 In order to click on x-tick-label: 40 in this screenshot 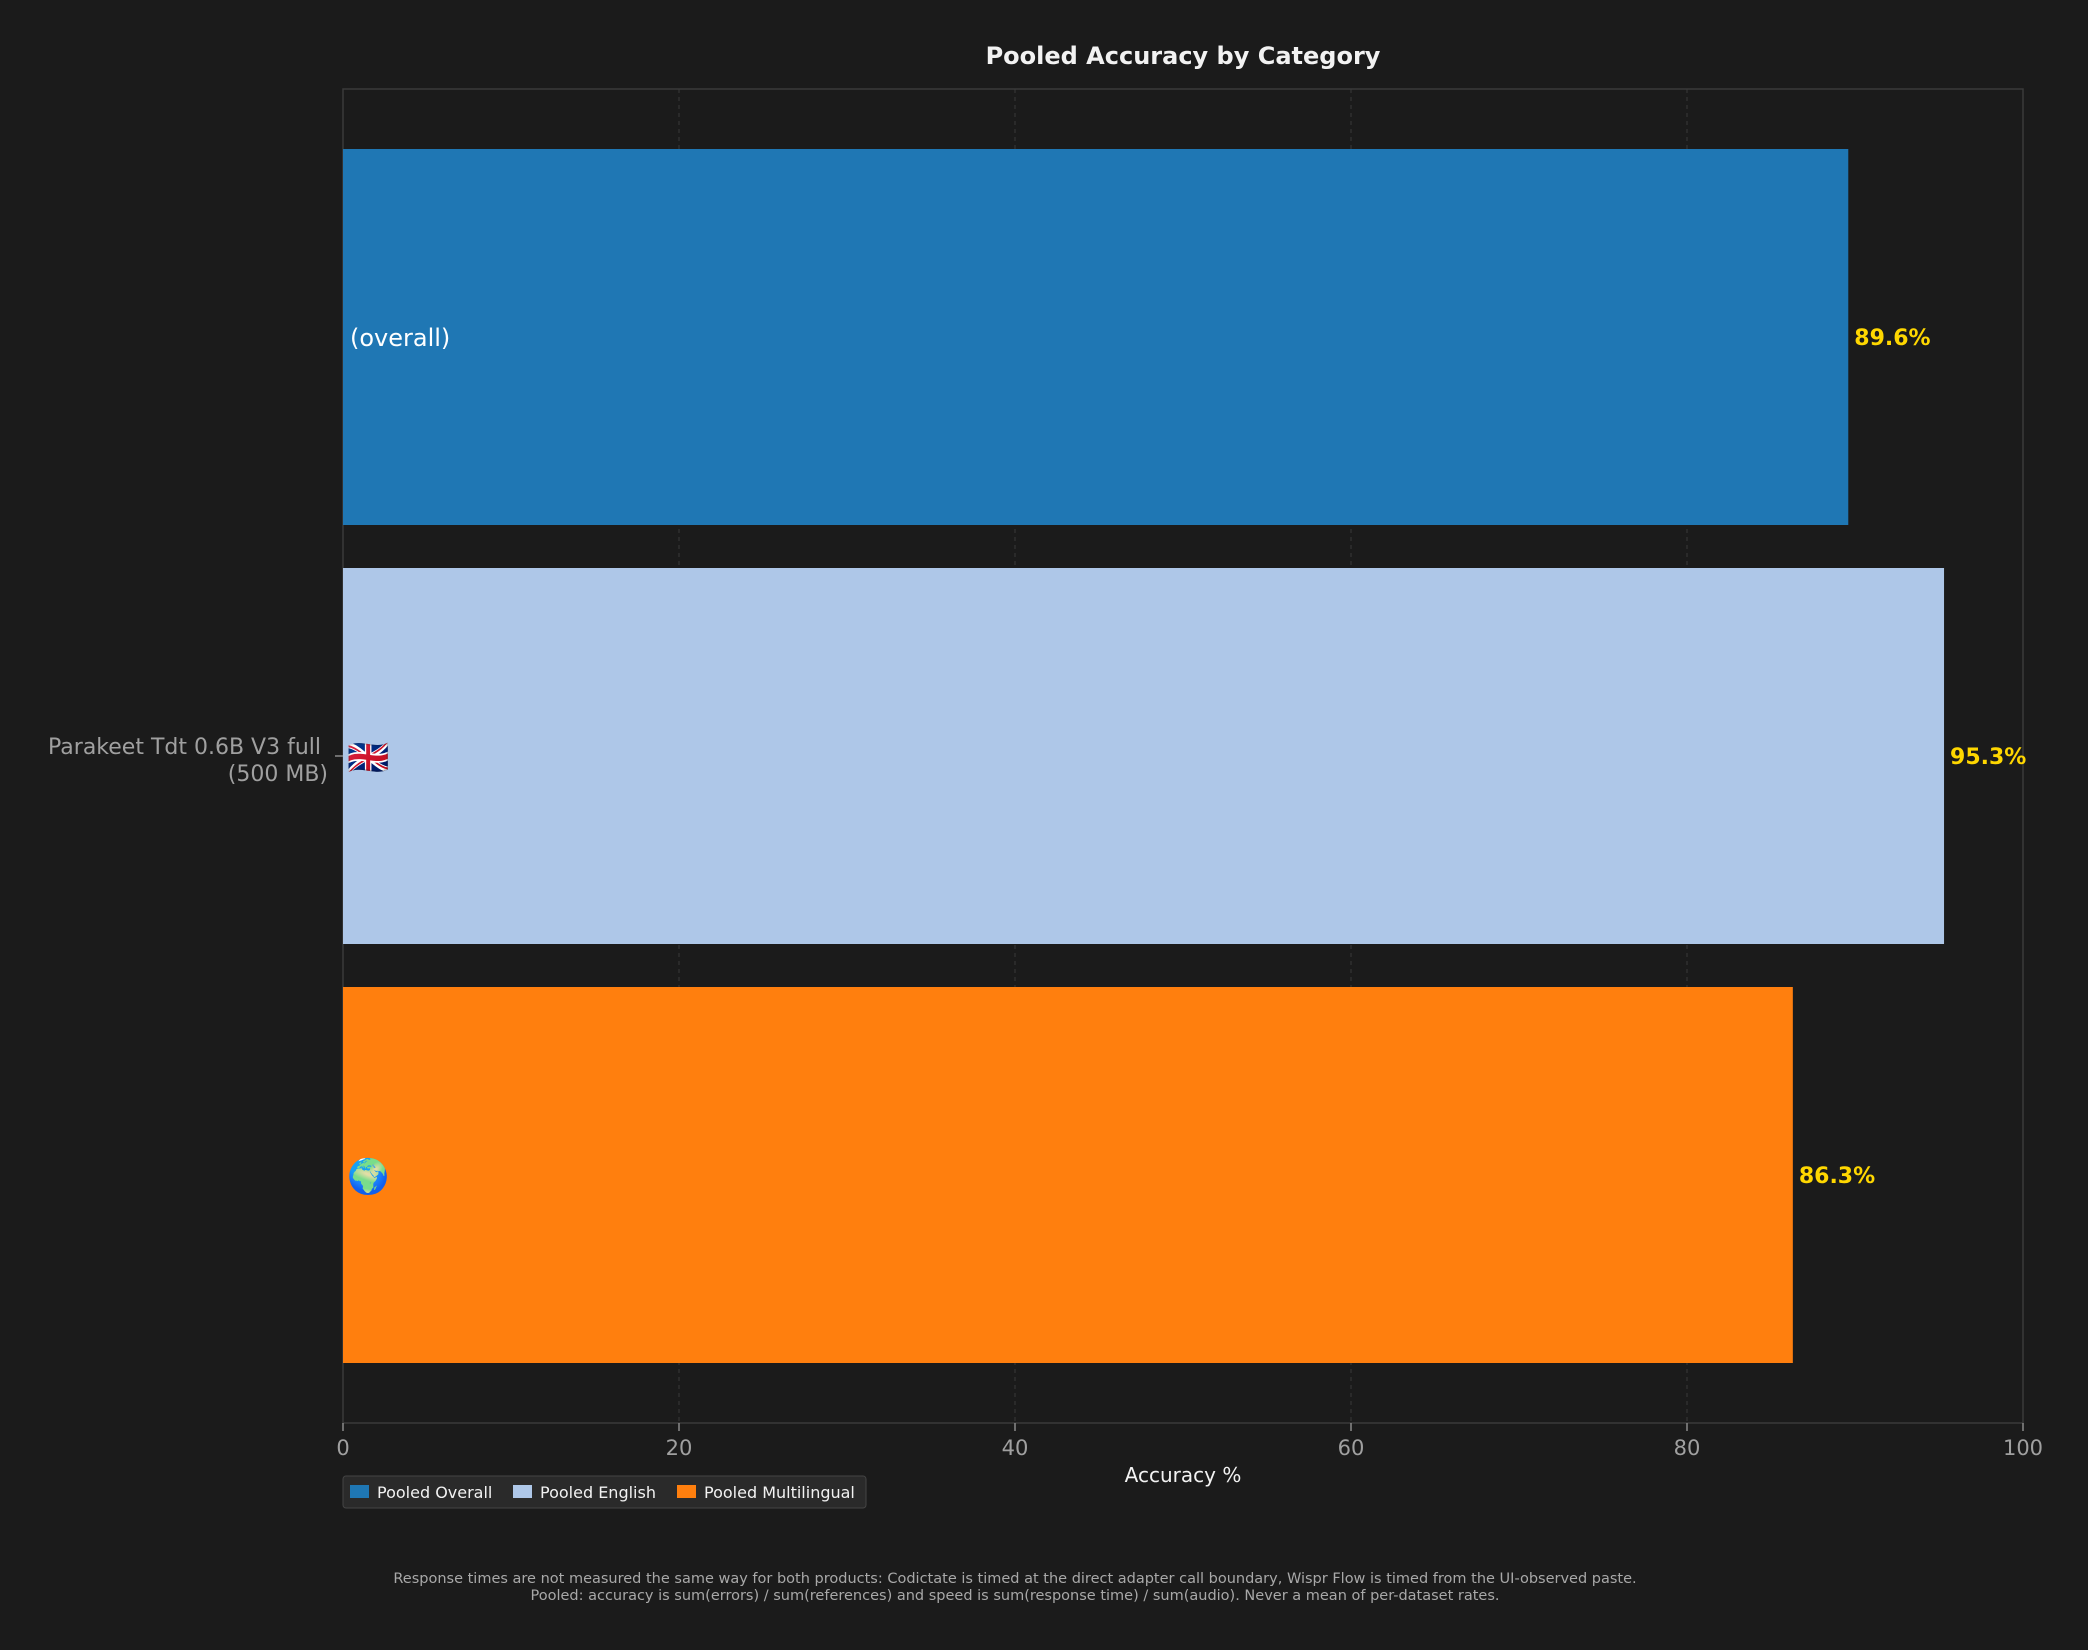, I will do `click(1015, 1448)`.